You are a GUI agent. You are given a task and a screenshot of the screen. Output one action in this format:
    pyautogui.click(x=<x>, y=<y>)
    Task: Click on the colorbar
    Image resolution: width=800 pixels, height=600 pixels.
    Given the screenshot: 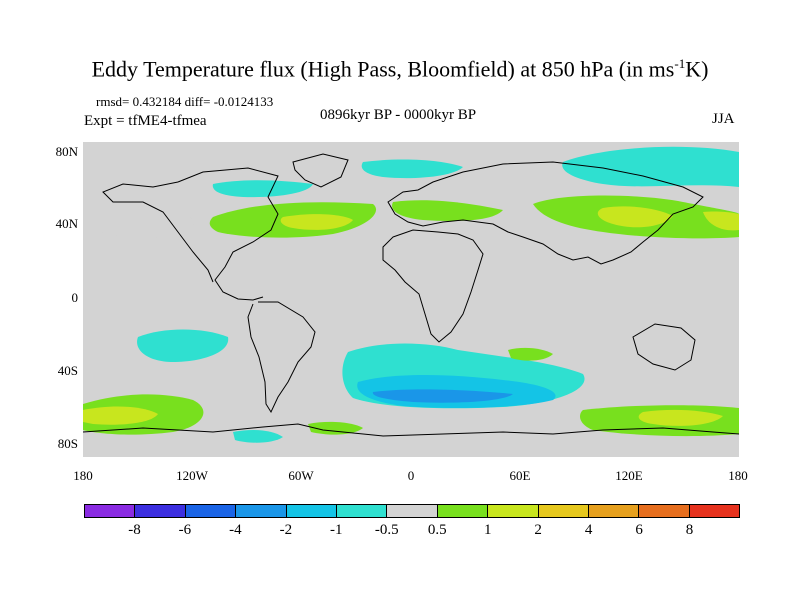 What is the action you would take?
    pyautogui.click(x=412, y=511)
    